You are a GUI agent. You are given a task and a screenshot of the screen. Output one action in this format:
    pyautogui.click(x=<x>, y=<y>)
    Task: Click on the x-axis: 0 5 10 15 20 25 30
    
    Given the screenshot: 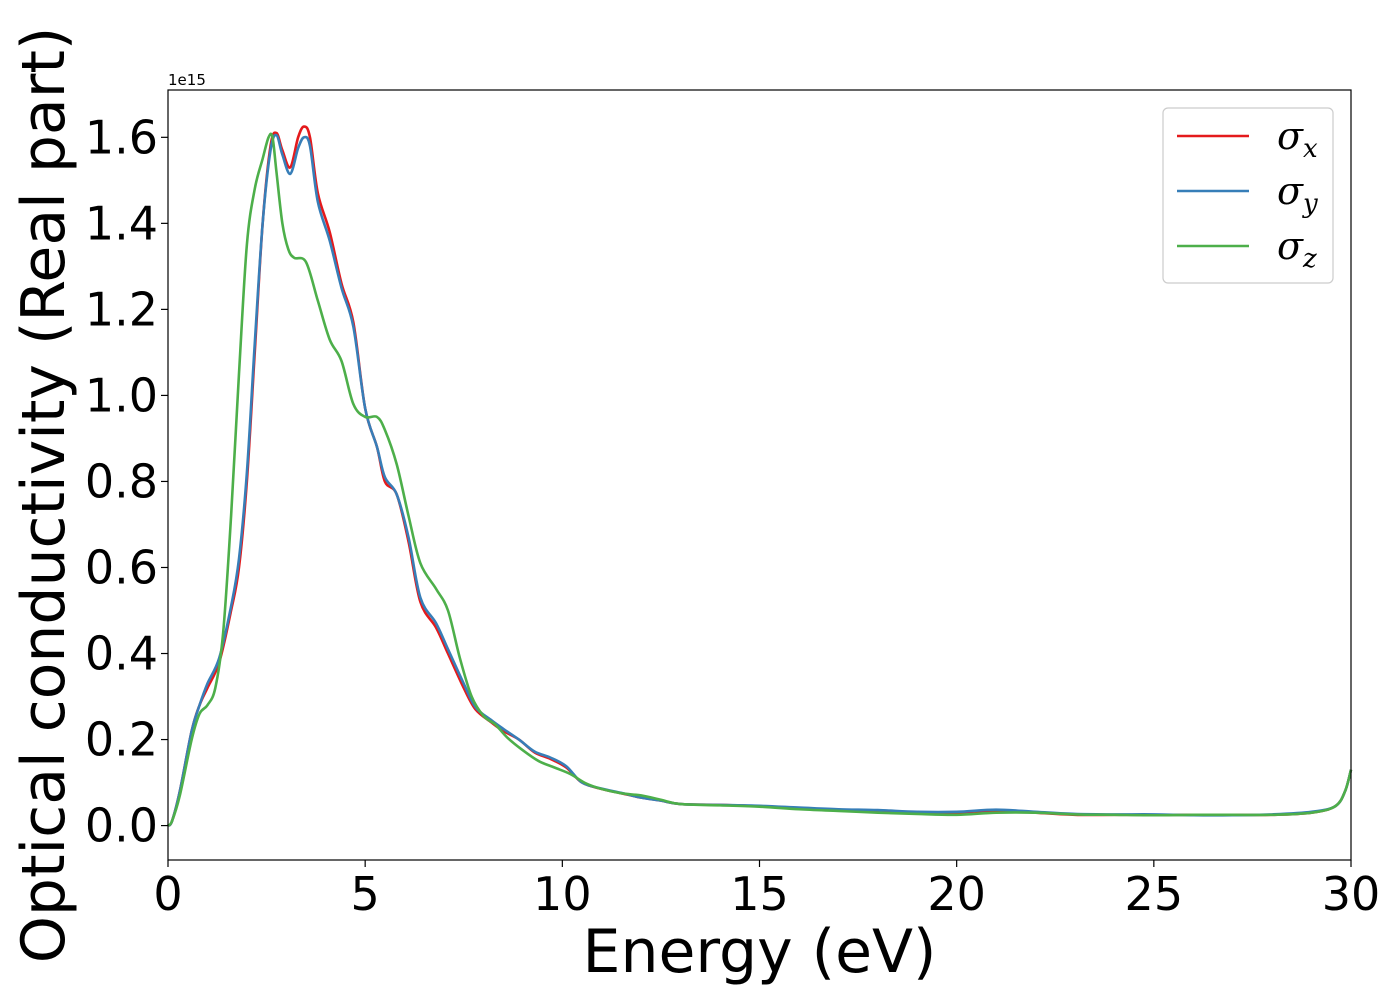 What is the action you would take?
    pyautogui.click(x=766, y=890)
    